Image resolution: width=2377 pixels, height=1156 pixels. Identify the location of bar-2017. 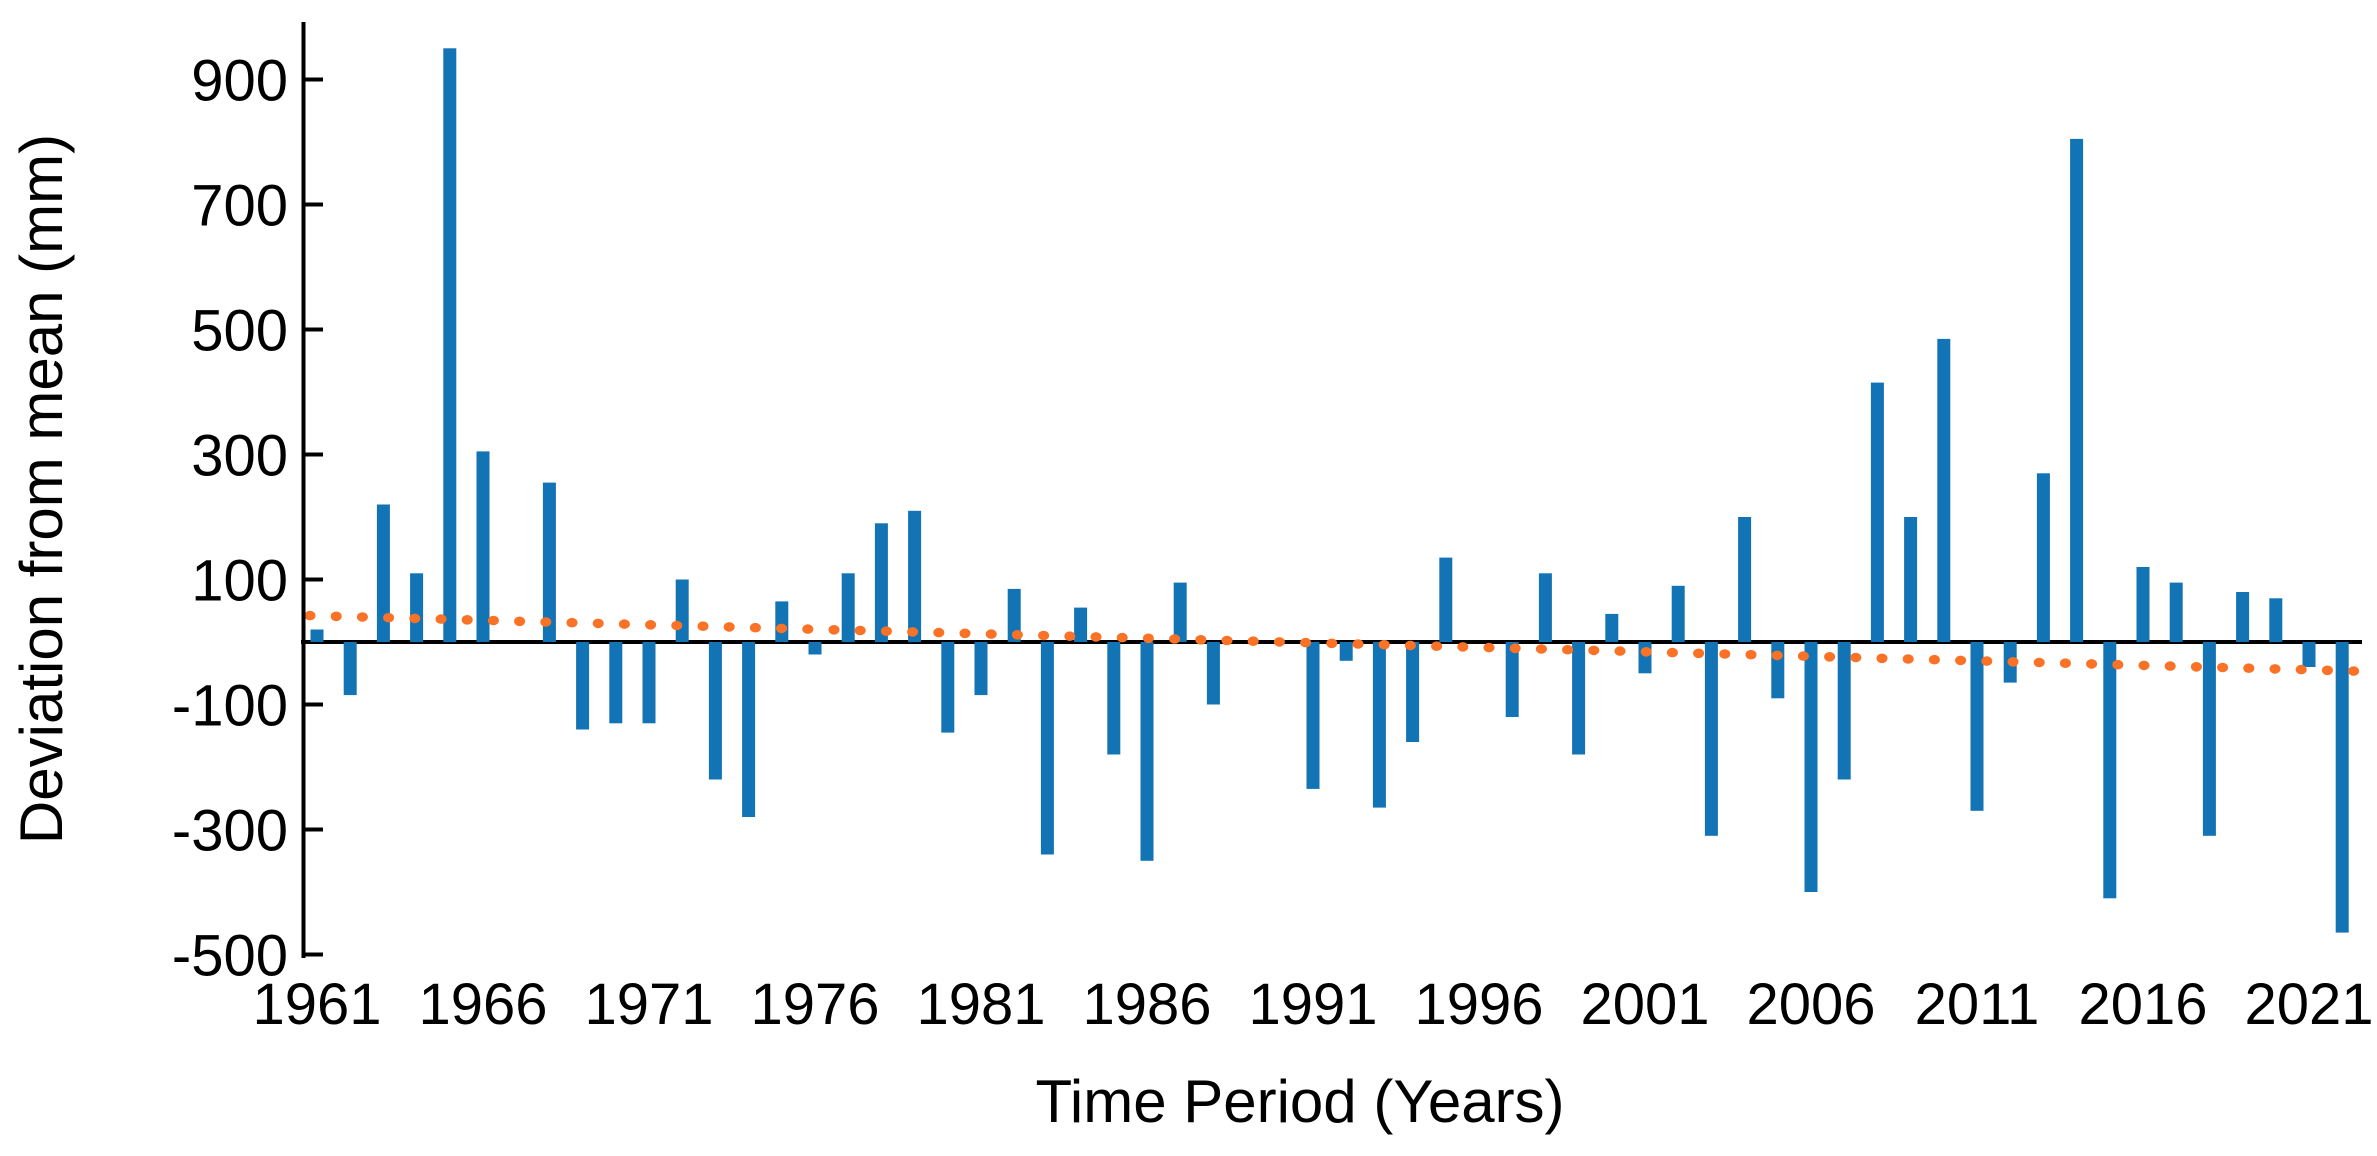
(2176, 612).